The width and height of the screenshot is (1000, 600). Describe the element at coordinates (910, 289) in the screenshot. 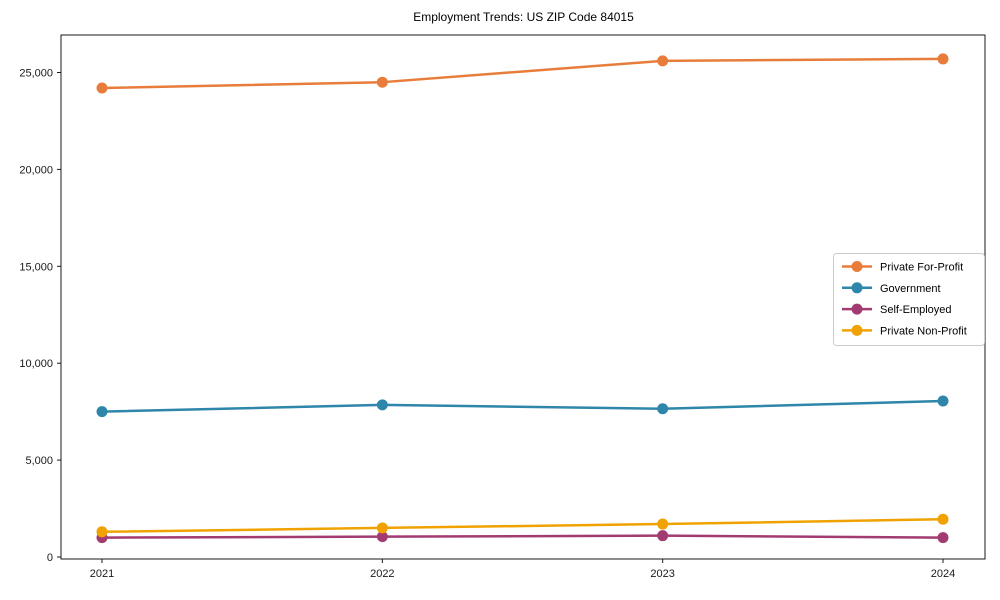

I see `legend-label-government: Government` at that location.